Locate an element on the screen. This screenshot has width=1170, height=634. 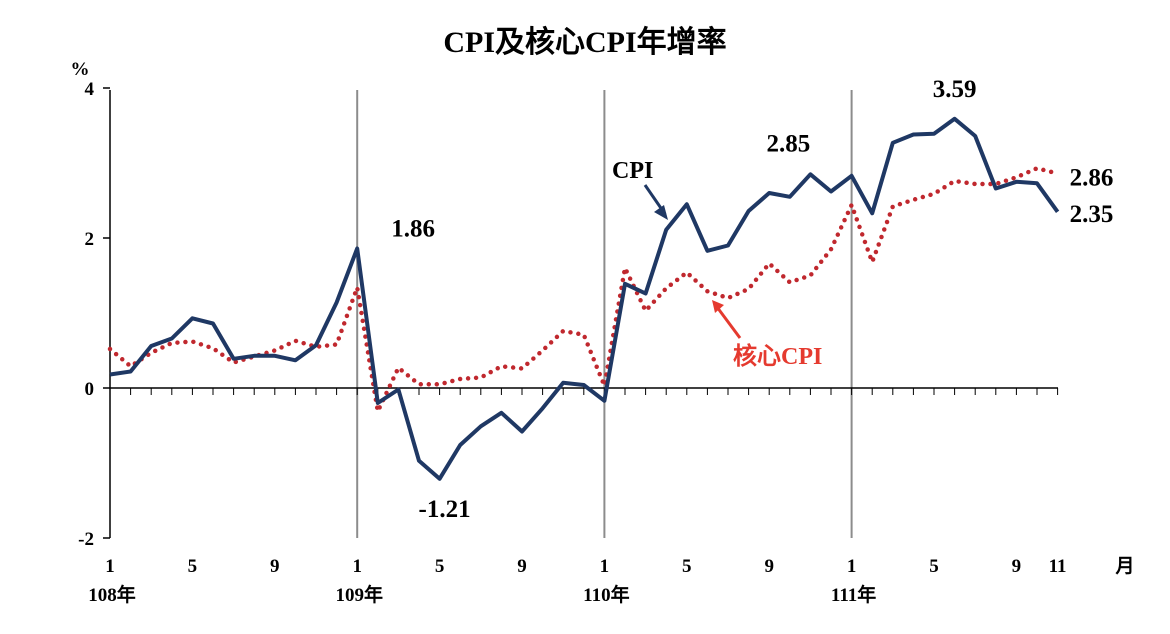
year-label: 109年 is located at coordinates (359, 594).